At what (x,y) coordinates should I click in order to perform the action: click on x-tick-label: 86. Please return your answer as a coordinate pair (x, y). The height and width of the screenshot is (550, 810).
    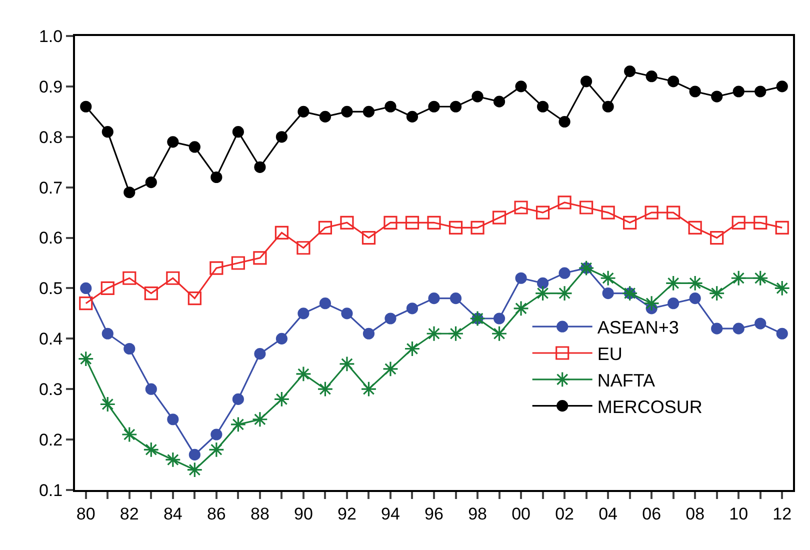
    Looking at the image, I should click on (216, 514).